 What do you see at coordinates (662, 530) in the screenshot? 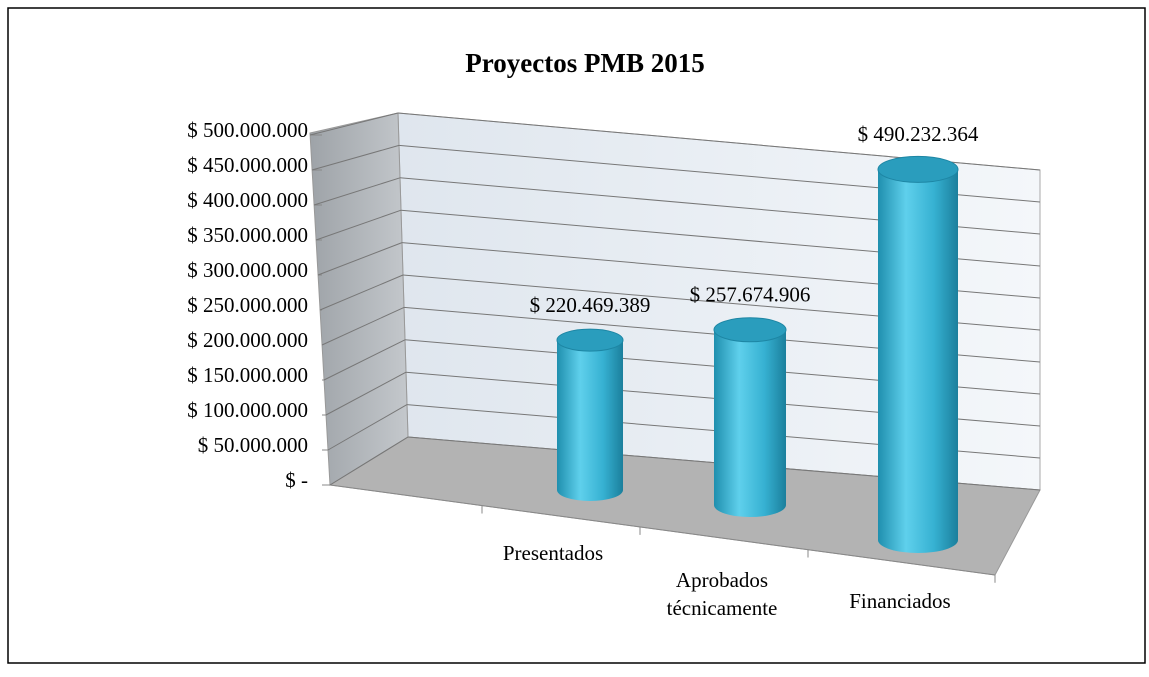
I see `x-axis` at bounding box center [662, 530].